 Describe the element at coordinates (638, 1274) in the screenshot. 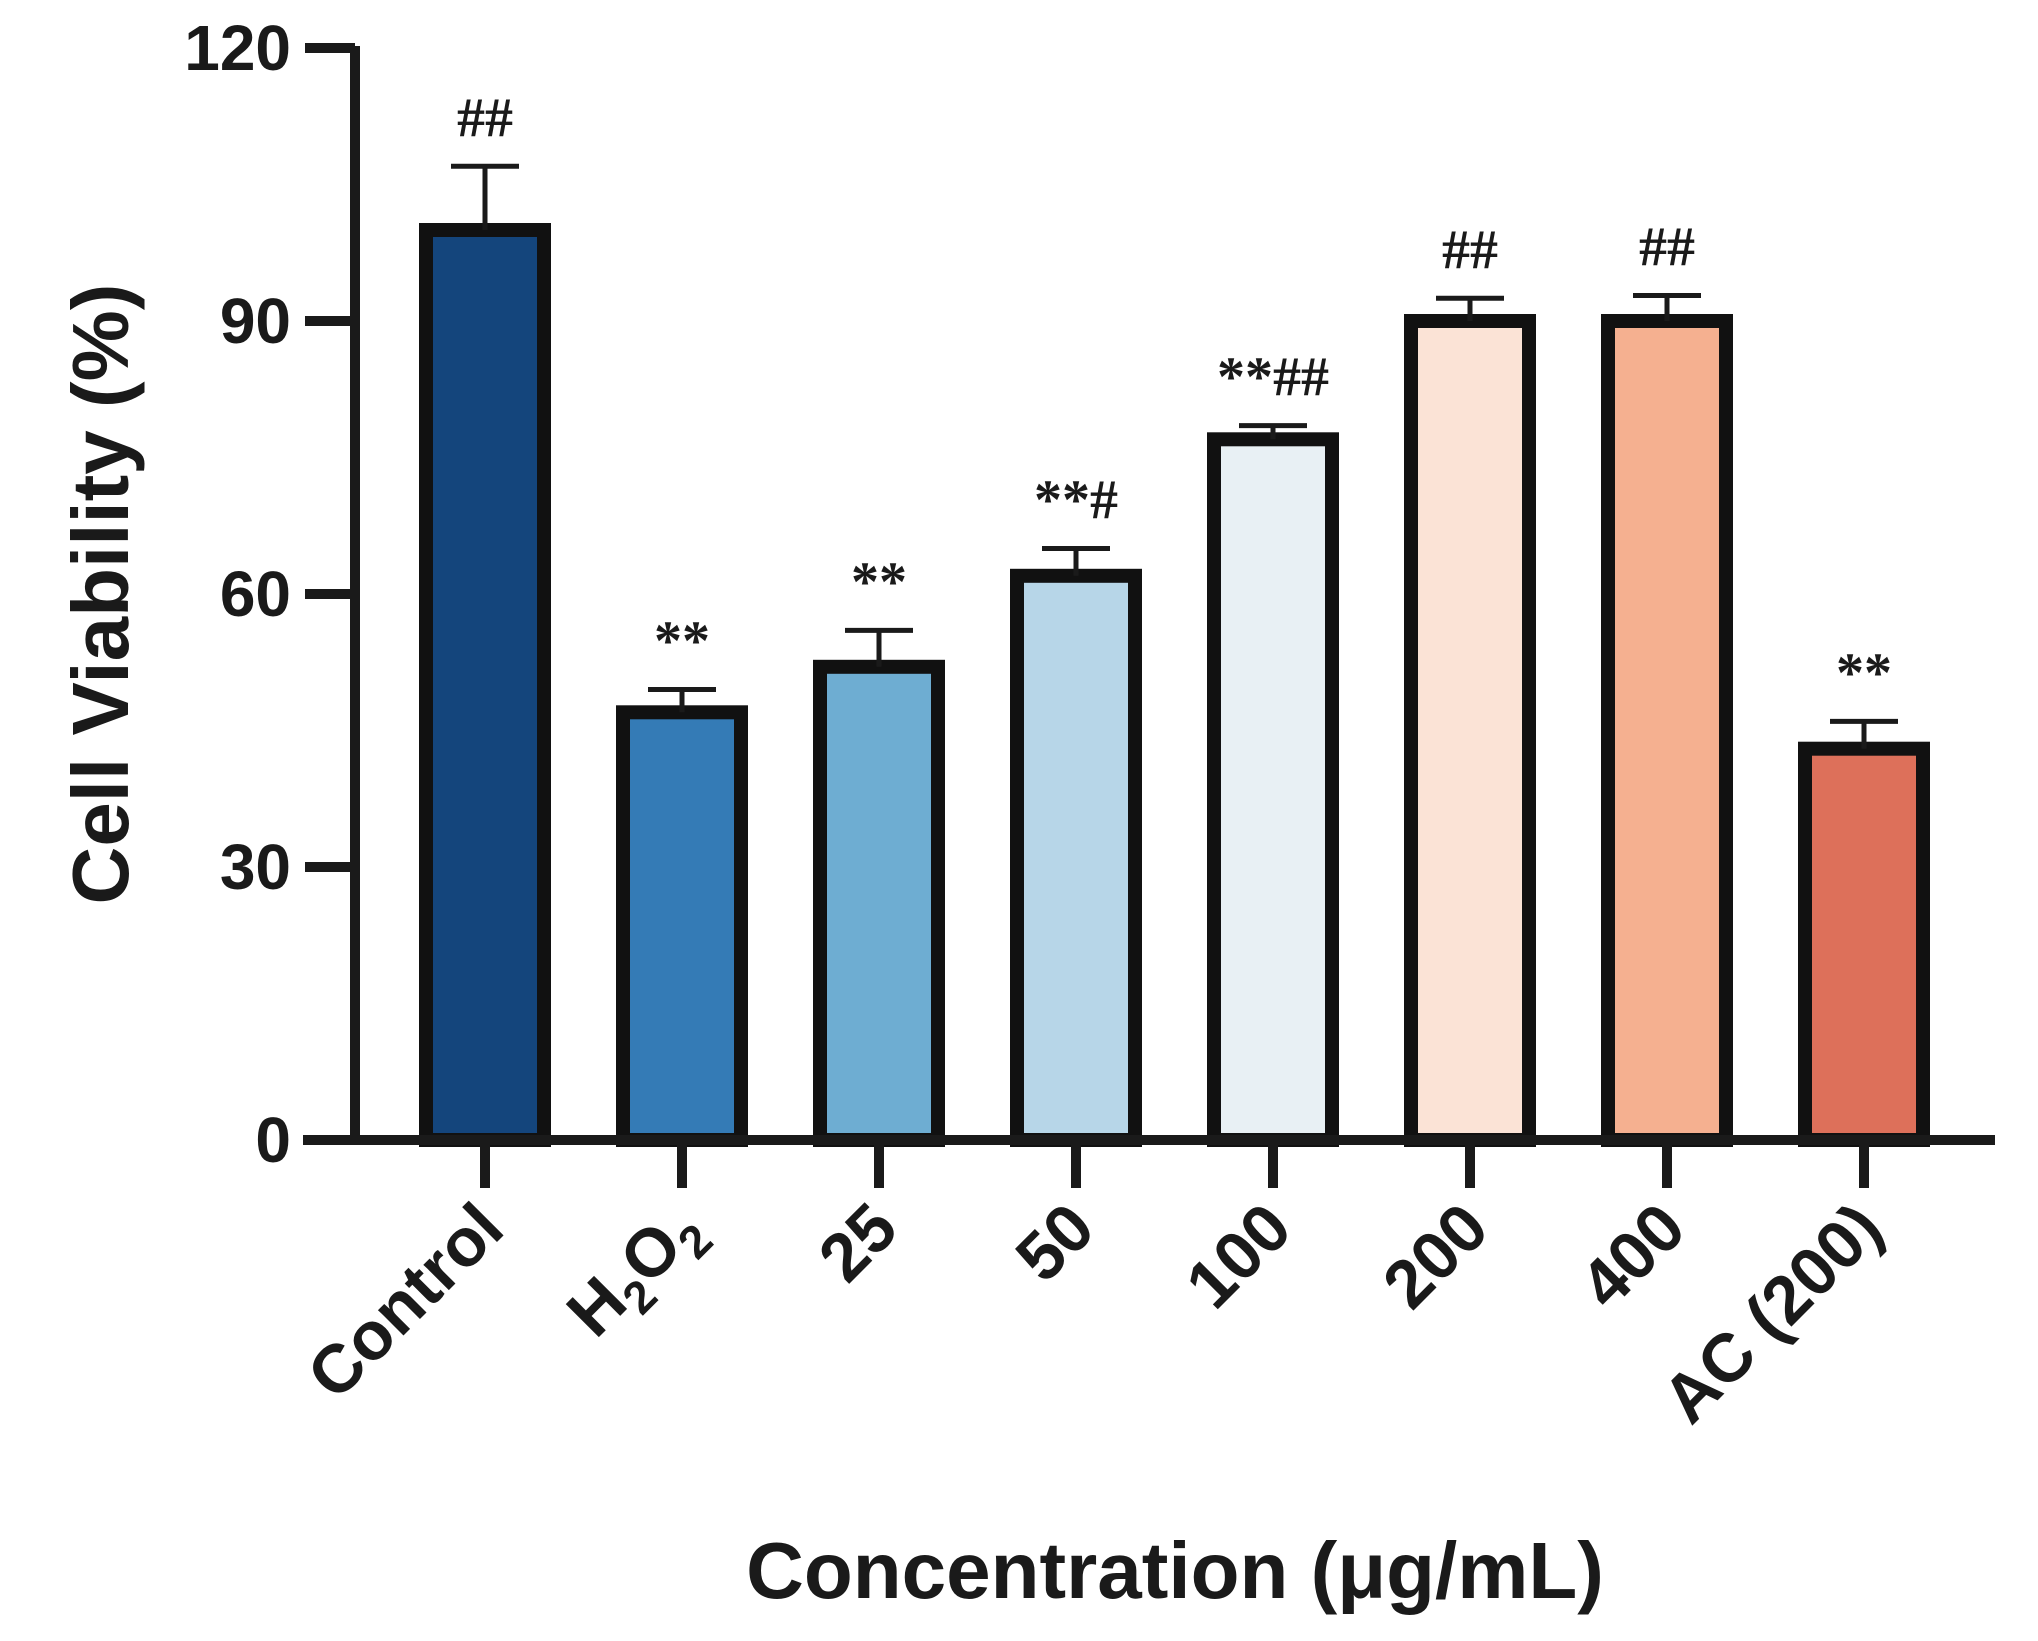

I see `x-tick-label: H2O2` at that location.